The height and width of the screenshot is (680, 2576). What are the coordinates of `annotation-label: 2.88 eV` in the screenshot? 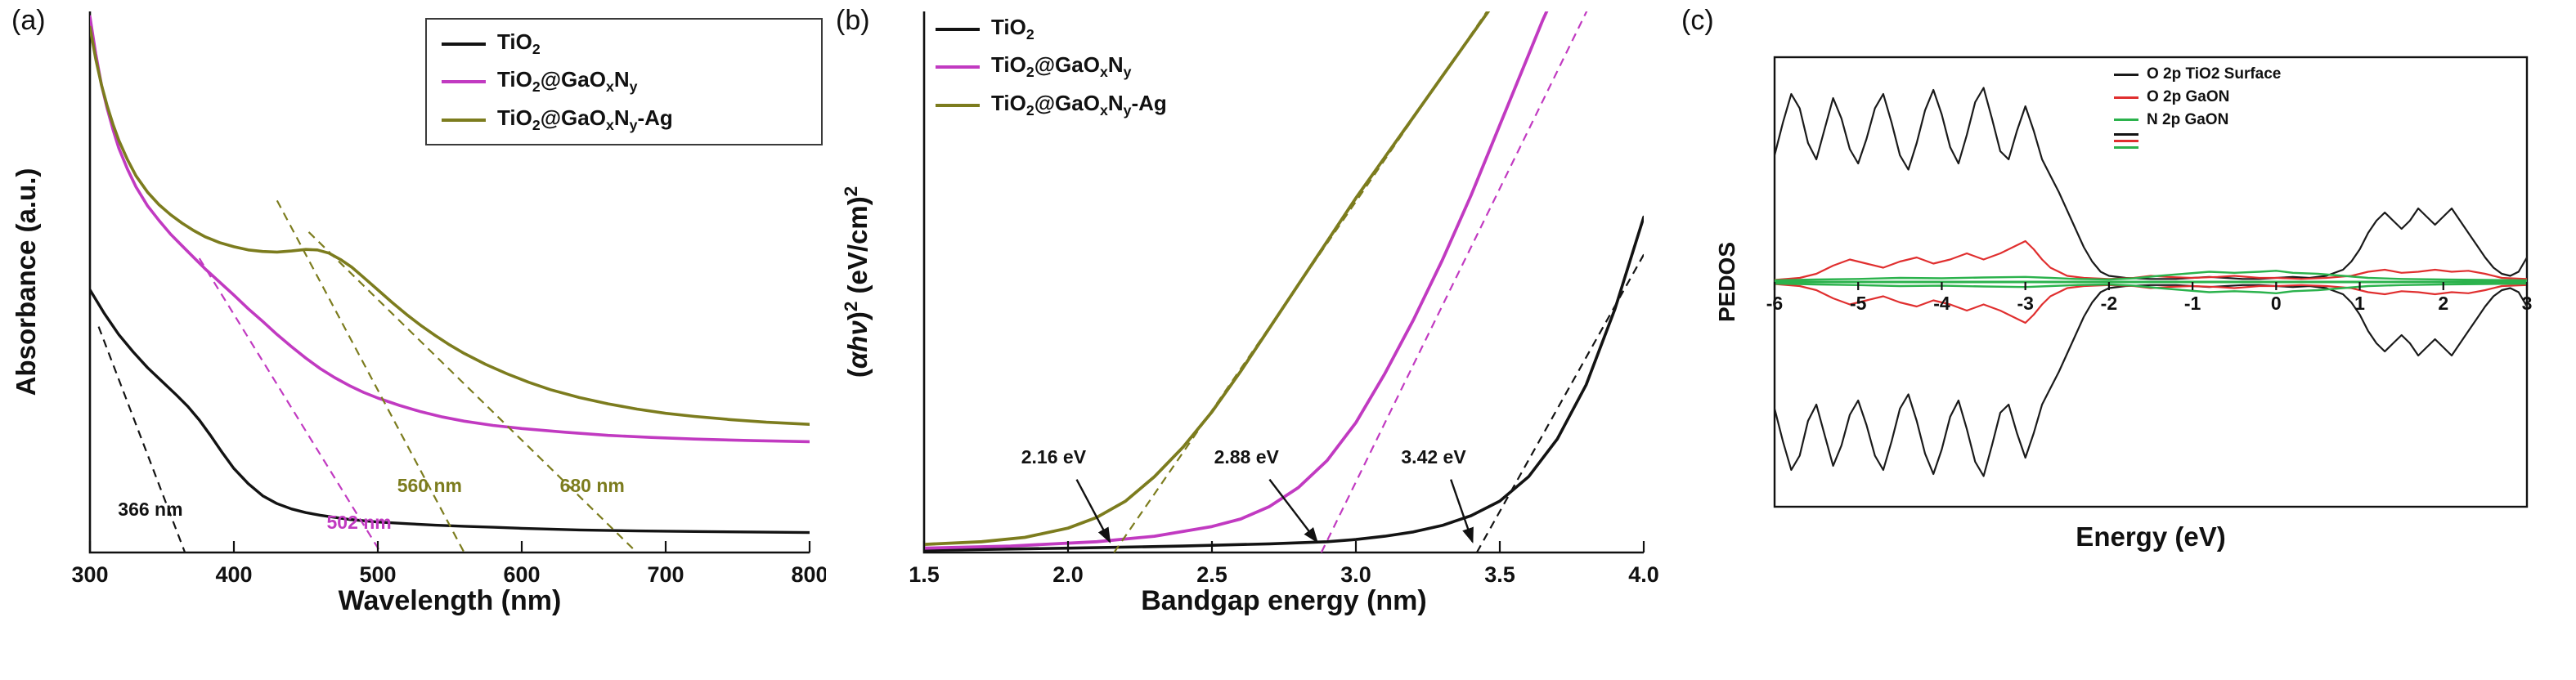 It's located at (1247, 457).